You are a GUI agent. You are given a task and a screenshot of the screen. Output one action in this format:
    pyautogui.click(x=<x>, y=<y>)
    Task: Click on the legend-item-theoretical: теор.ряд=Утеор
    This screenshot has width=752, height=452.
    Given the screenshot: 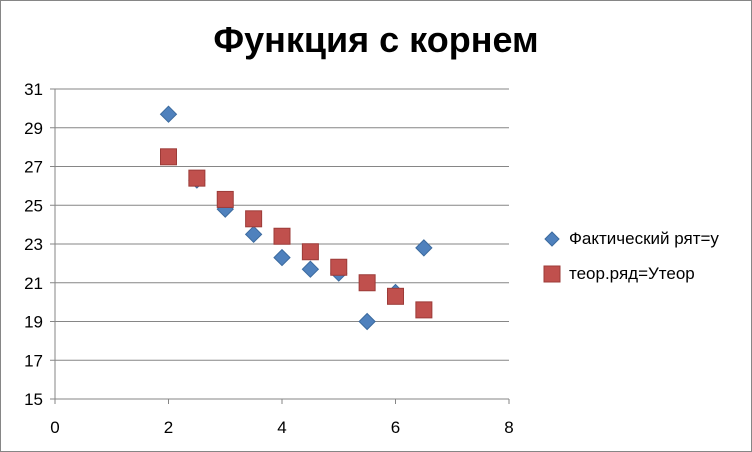 What is the action you would take?
    pyautogui.click(x=631, y=274)
    